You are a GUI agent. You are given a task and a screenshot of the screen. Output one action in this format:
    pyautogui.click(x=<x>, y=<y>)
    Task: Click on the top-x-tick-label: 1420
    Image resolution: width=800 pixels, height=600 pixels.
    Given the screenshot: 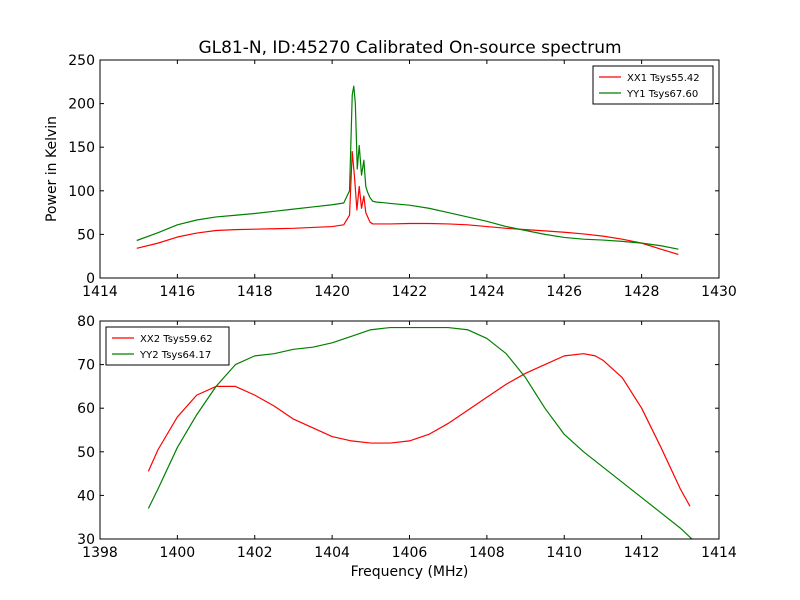 What is the action you would take?
    pyautogui.click(x=332, y=292)
    